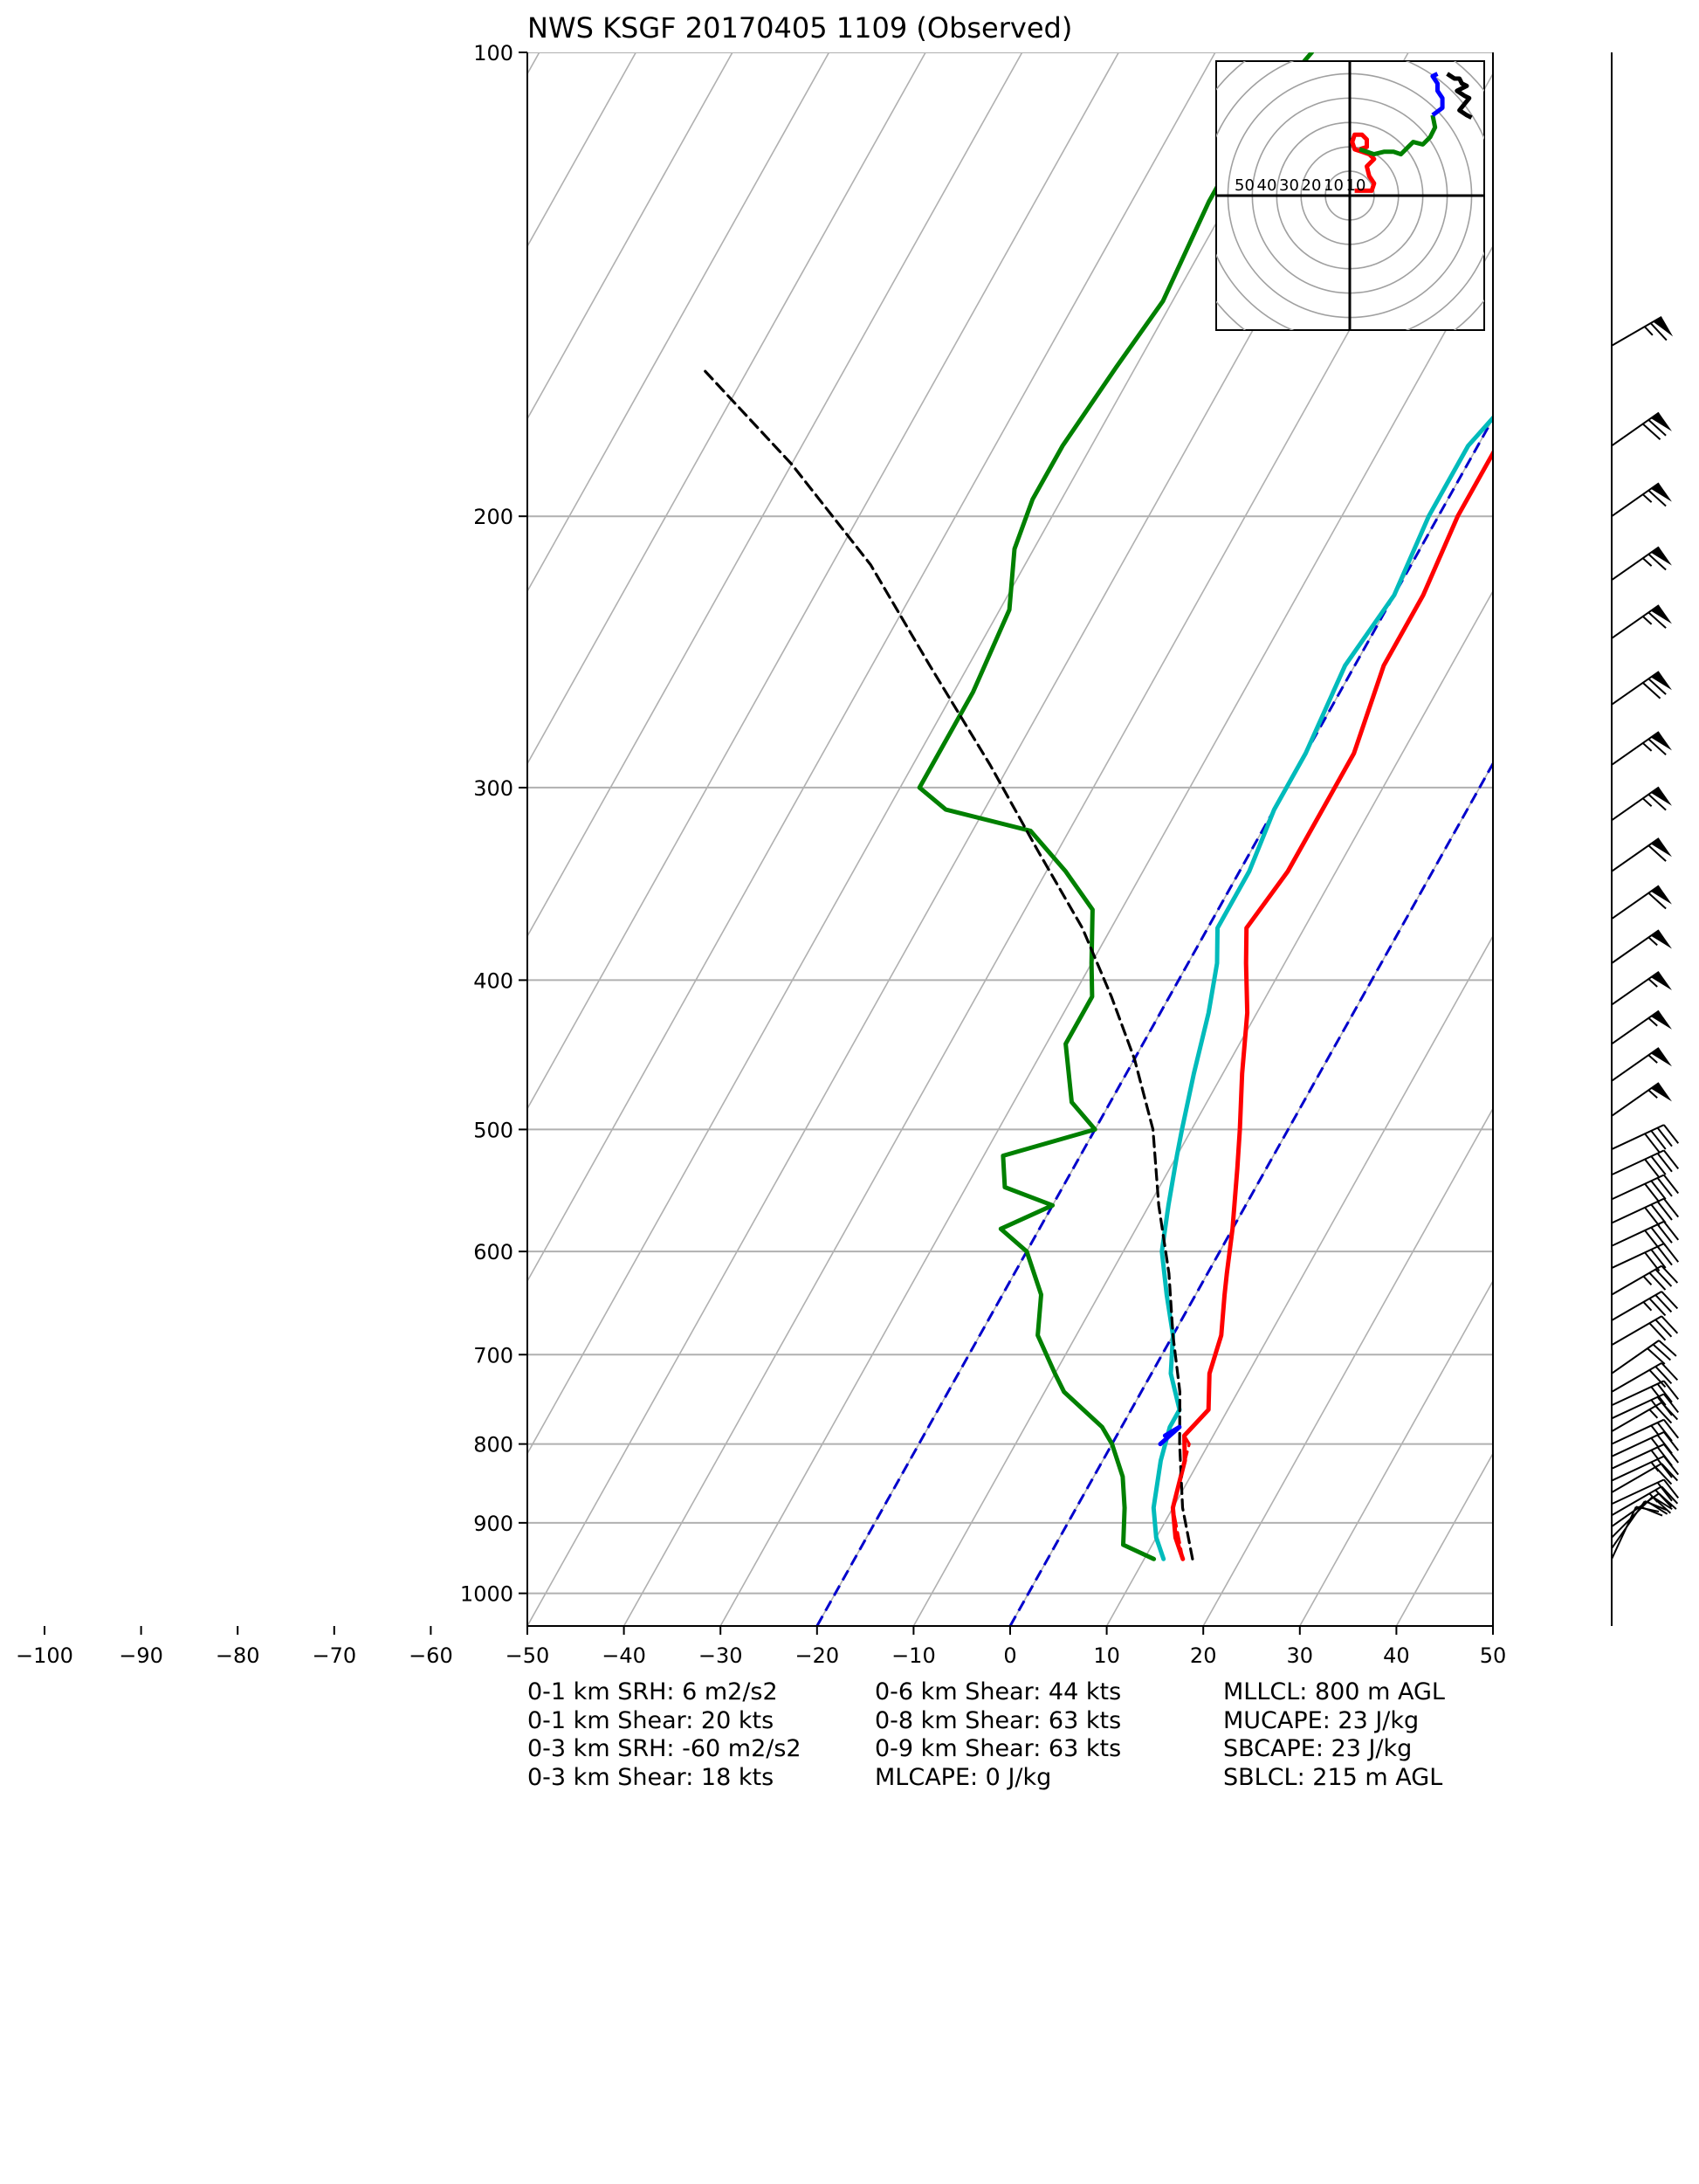  I want to click on hodograph-ring-label: 20, so click(1312, 185).